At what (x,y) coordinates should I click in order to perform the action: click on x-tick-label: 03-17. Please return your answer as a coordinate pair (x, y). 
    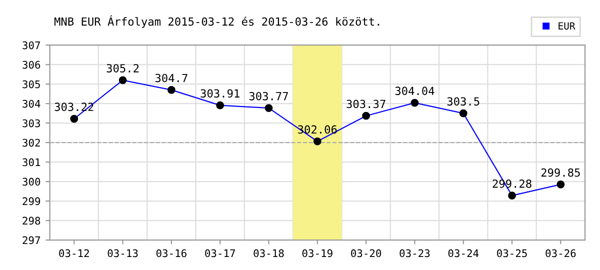
    Looking at the image, I should click on (220, 253).